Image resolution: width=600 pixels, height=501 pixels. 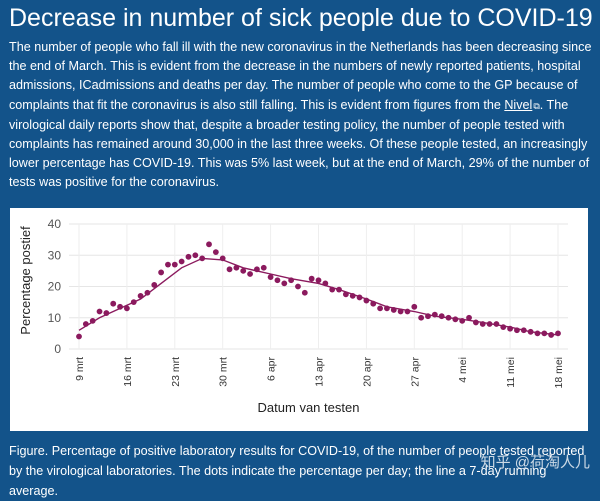 What do you see at coordinates (559, 373) in the screenshot?
I see `x-tick-label: 18 mei` at bounding box center [559, 373].